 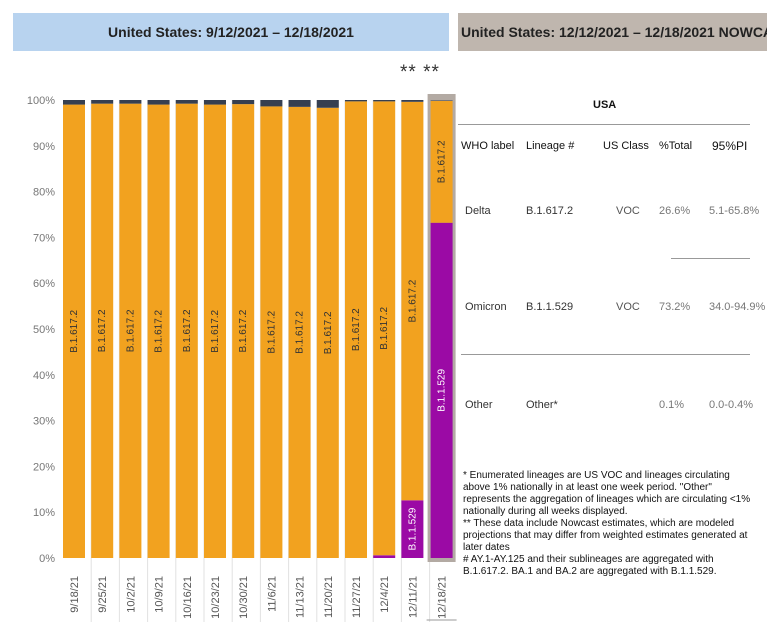 I want to click on x-tick-label: 9/25/21, so click(x=103, y=594).